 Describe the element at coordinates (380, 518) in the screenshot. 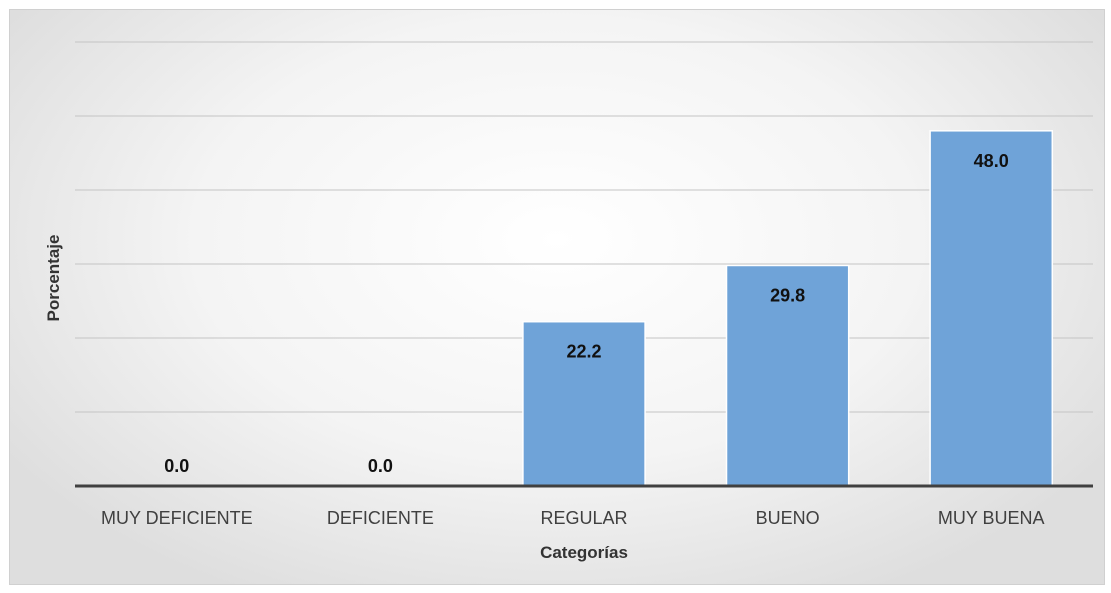

I see `category-label: DEFICIENTE` at that location.